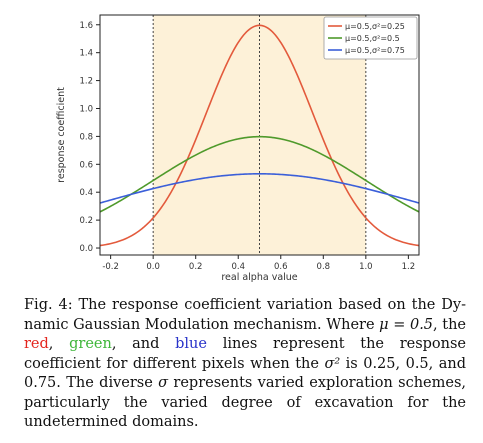  Describe the element at coordinates (86, 165) in the screenshot. I see `y-tick-label: 0.6` at that location.